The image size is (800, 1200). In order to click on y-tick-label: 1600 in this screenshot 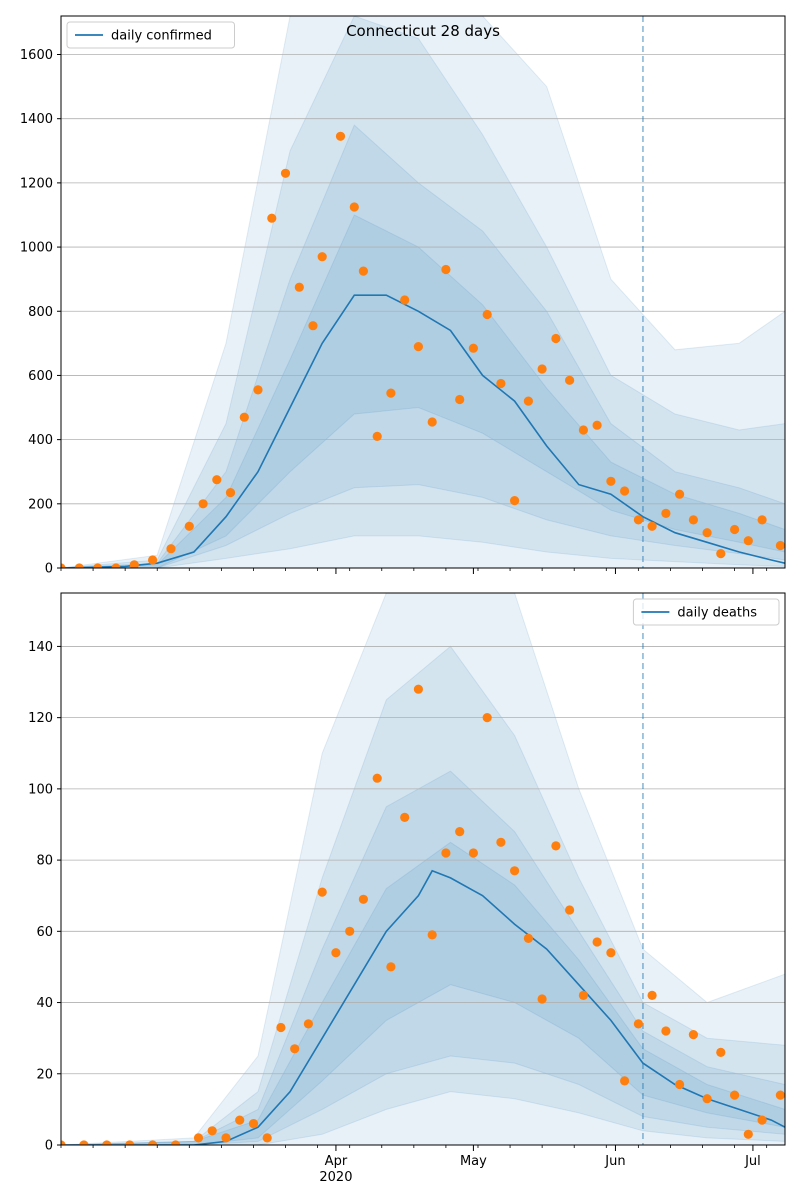, I will do `click(36, 55)`.